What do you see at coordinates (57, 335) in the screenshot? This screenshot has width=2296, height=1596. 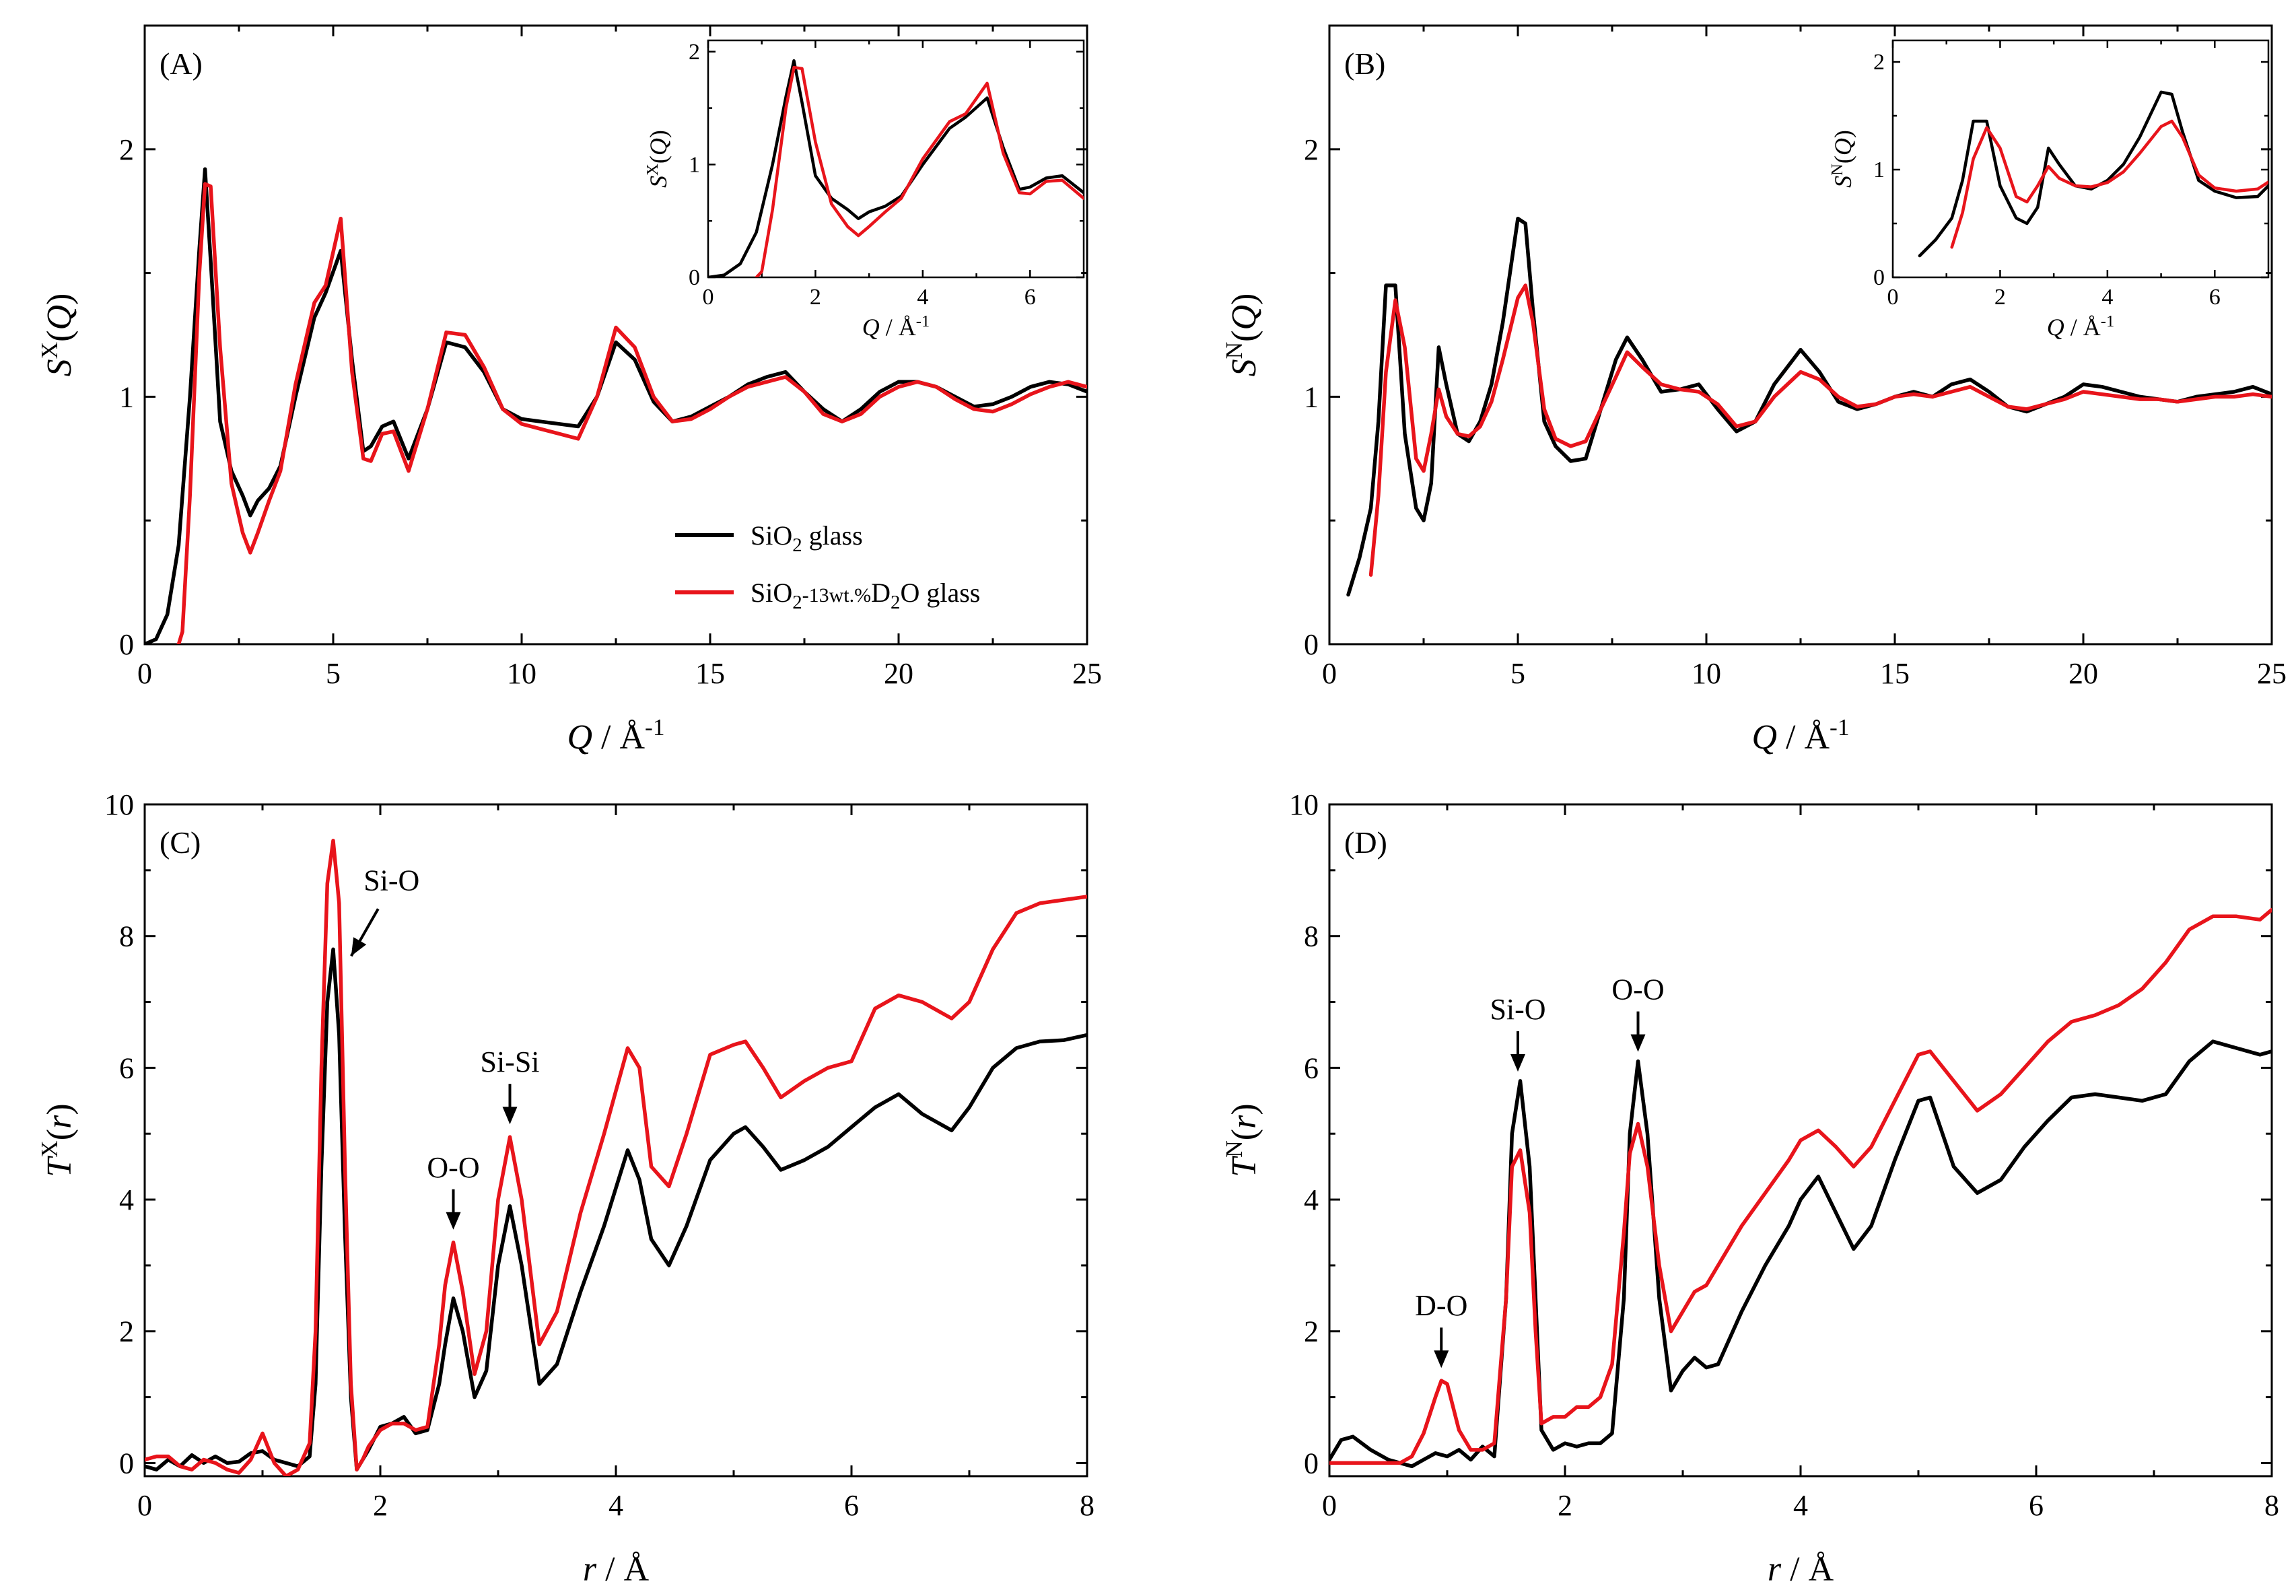 I see `panel-a-ylabel: SX(Q)` at bounding box center [57, 335].